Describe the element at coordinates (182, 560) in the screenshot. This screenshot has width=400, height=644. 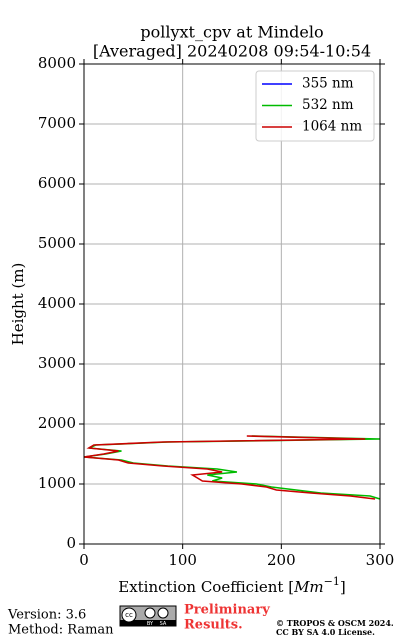
I see `x-tick-label: 100` at that location.